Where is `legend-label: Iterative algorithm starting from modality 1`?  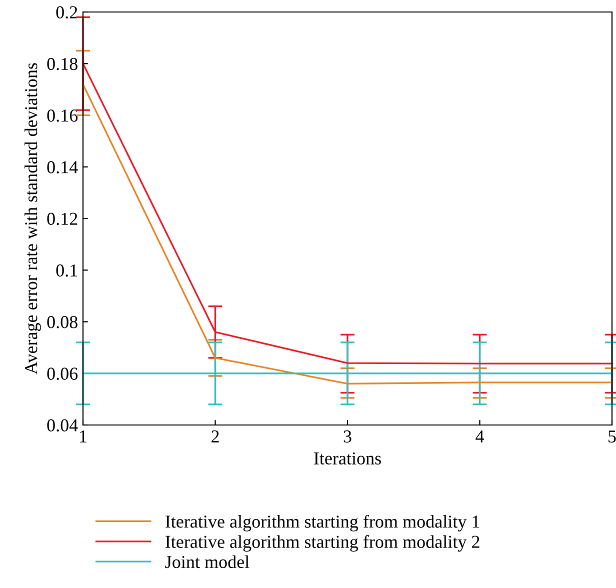
legend-label: Iterative algorithm starting from modality 1 is located at coordinates (323, 523).